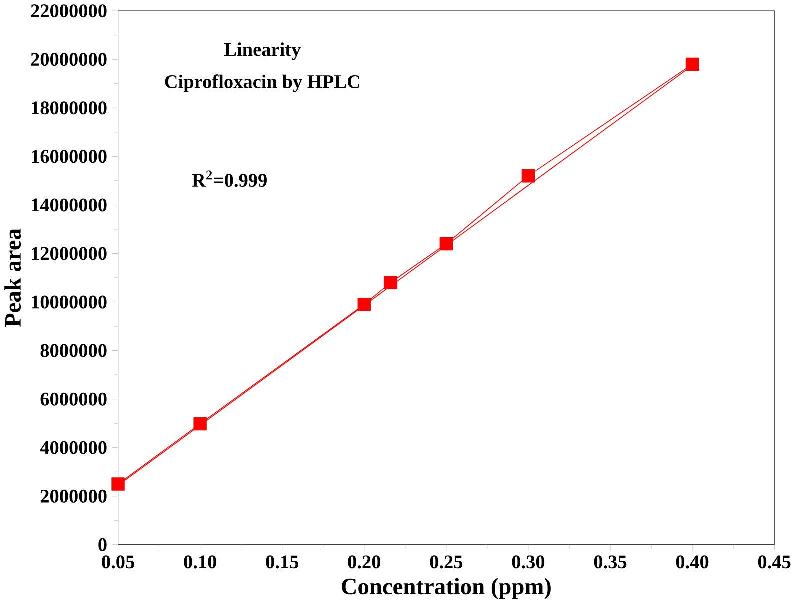 The width and height of the screenshot is (796, 604). I want to click on x-tick-label: 0.15, so click(282, 562).